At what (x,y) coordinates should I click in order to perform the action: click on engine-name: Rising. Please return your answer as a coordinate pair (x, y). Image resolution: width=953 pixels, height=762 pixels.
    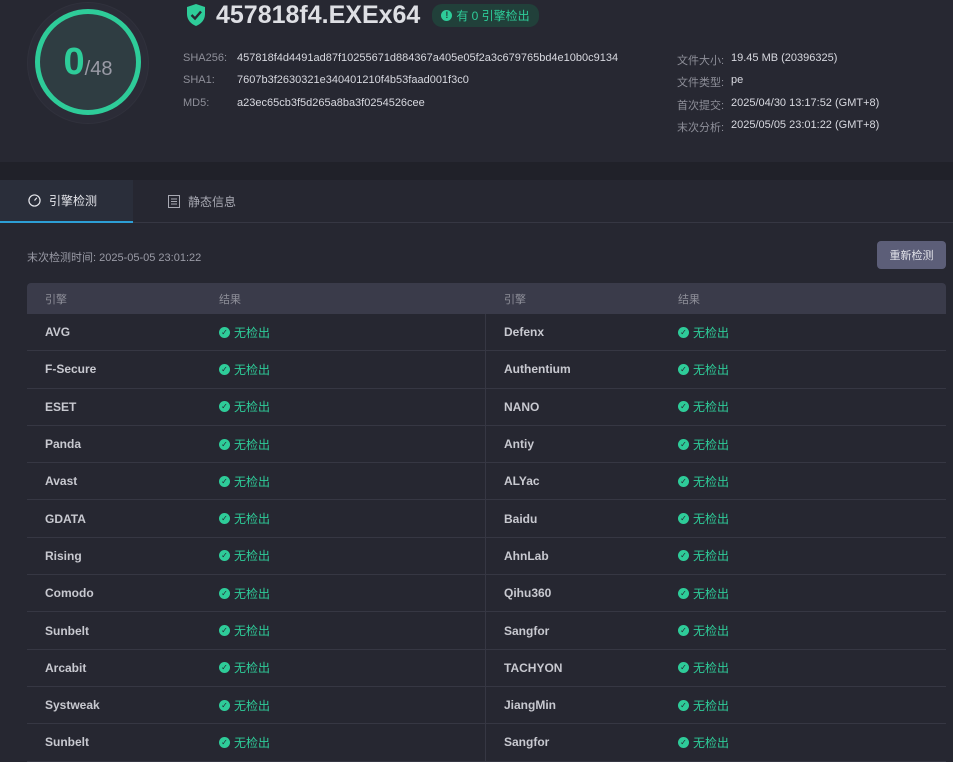
    Looking at the image, I should click on (63, 555).